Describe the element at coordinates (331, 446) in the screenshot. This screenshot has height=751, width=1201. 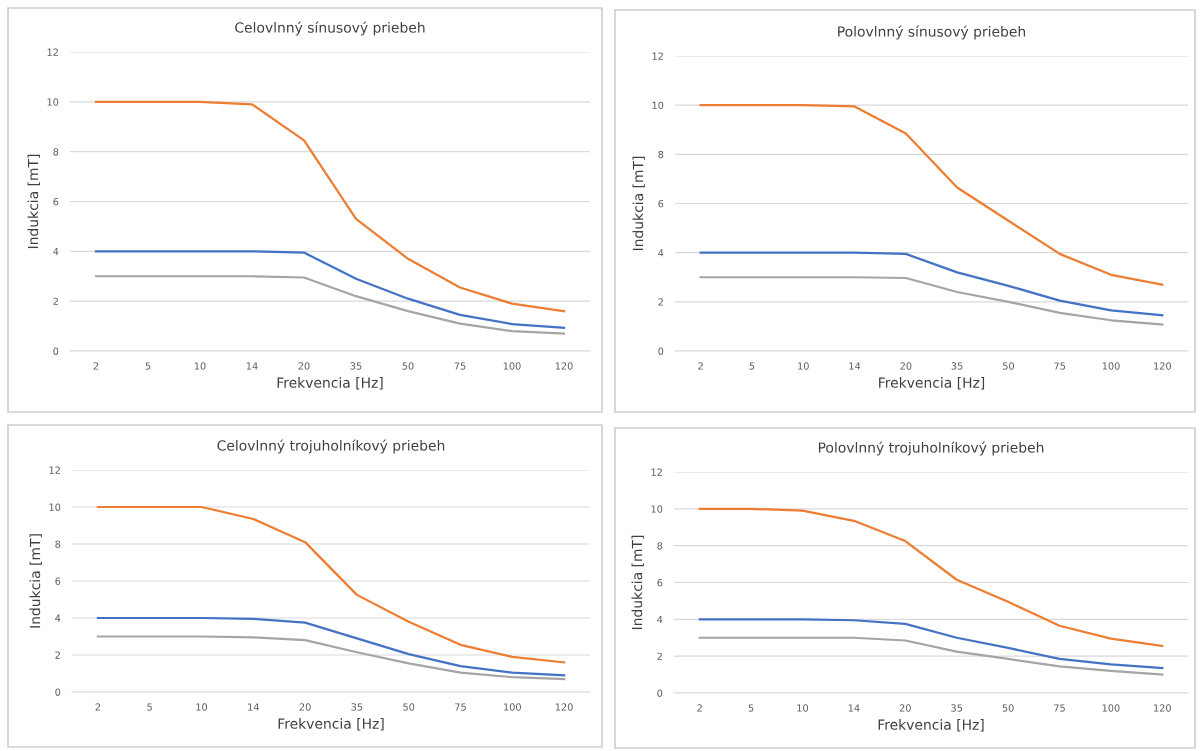
I see `chart-title: Celovlnný trojuholníkový priebeh` at that location.